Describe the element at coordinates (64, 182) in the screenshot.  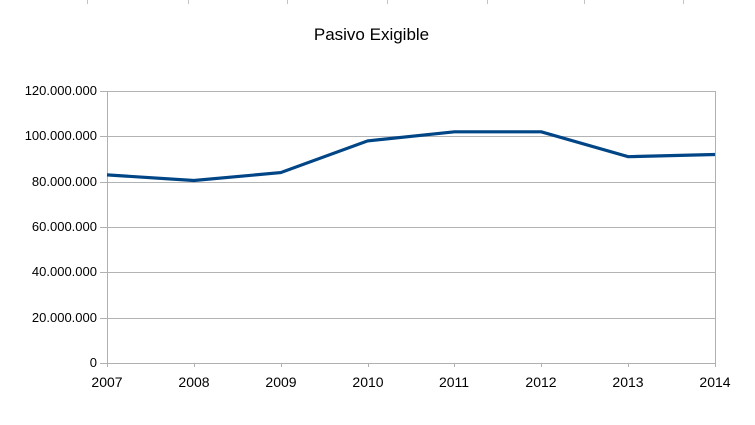
I see `y-axis-label: 80.000.000` at that location.